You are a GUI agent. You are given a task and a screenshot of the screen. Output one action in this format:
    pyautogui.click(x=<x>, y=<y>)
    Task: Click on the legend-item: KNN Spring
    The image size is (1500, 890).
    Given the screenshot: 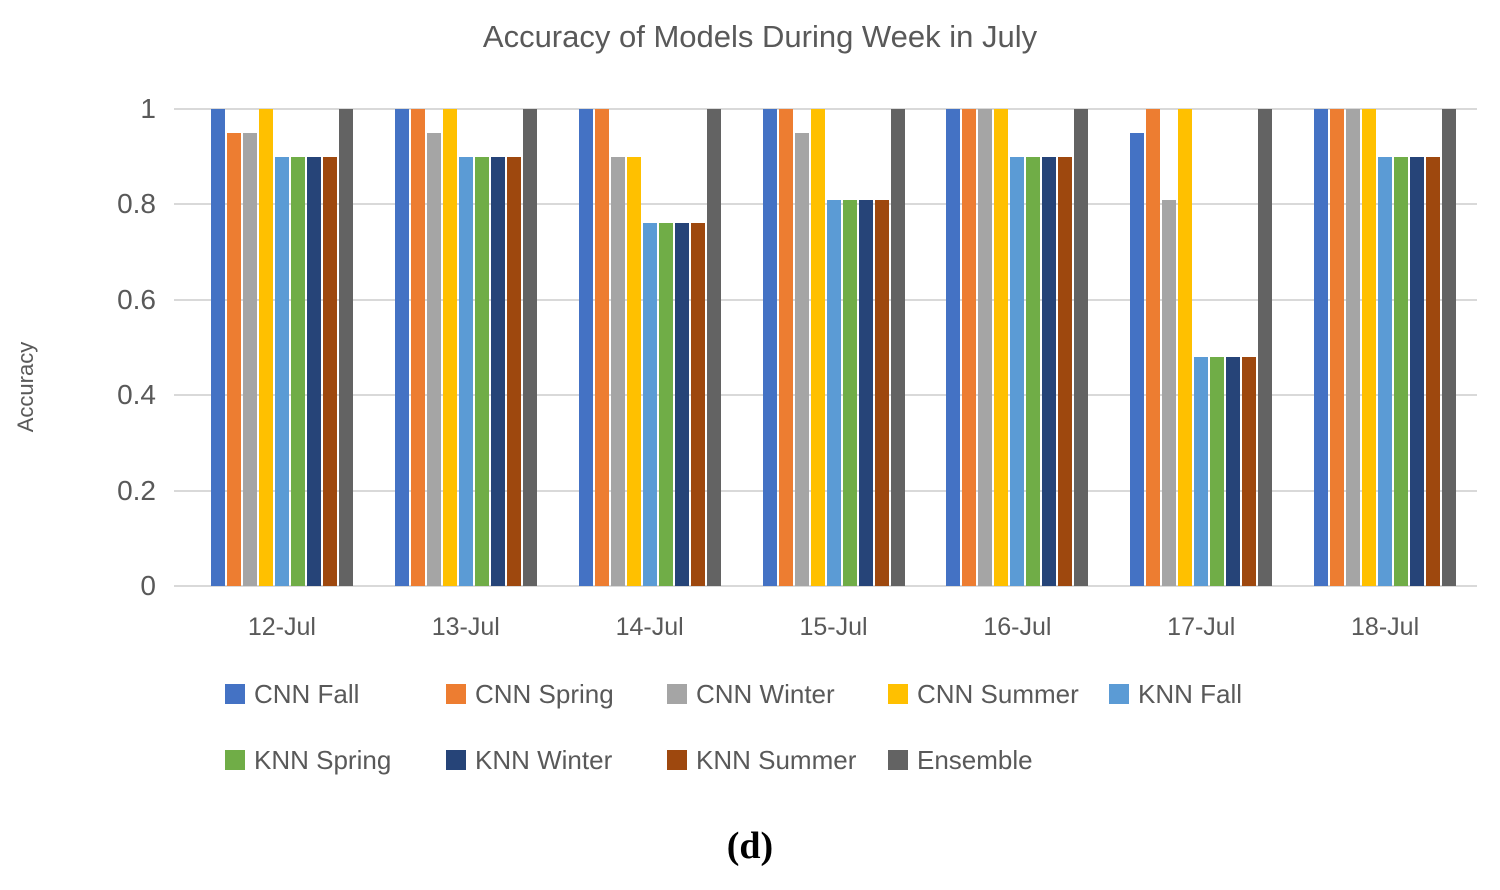 What is the action you would take?
    pyautogui.click(x=335, y=760)
    